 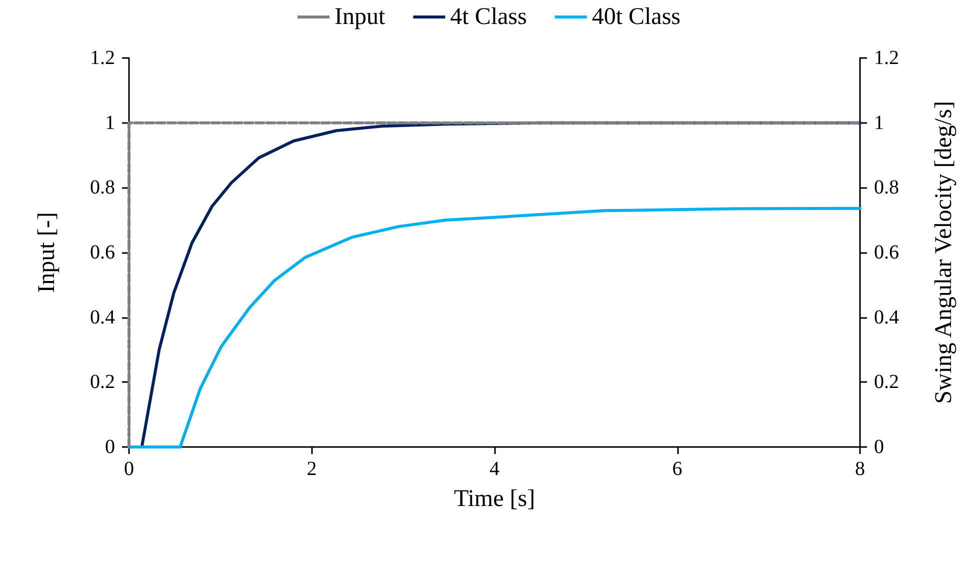 What do you see at coordinates (110, 447) in the screenshot?
I see `y-tick-label: 0` at bounding box center [110, 447].